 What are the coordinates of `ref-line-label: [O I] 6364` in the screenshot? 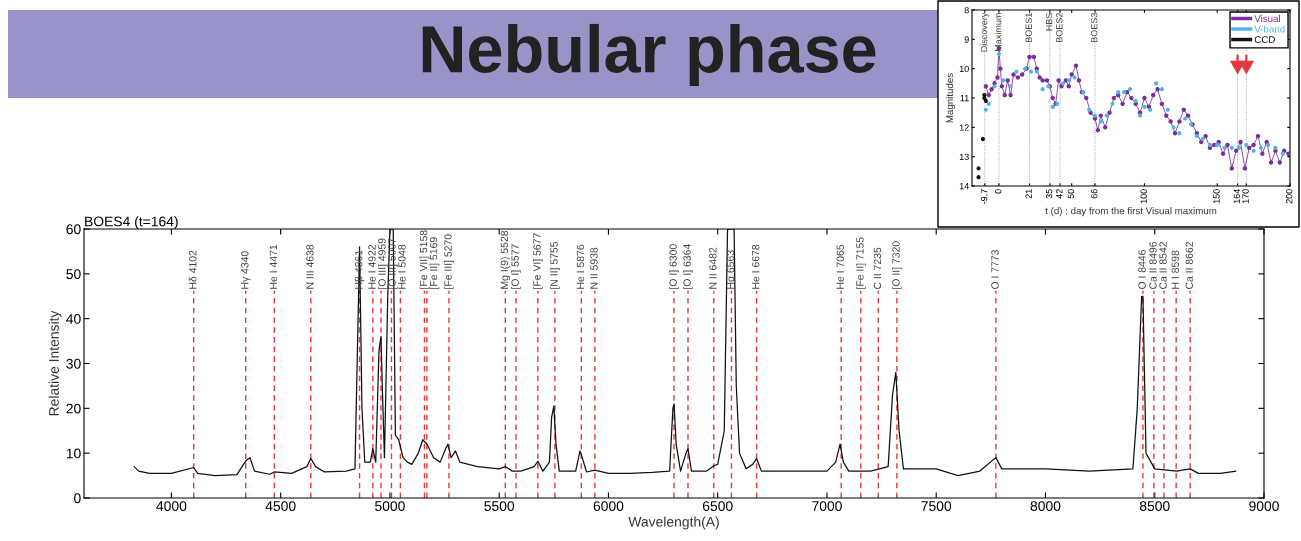 It's located at (688, 266).